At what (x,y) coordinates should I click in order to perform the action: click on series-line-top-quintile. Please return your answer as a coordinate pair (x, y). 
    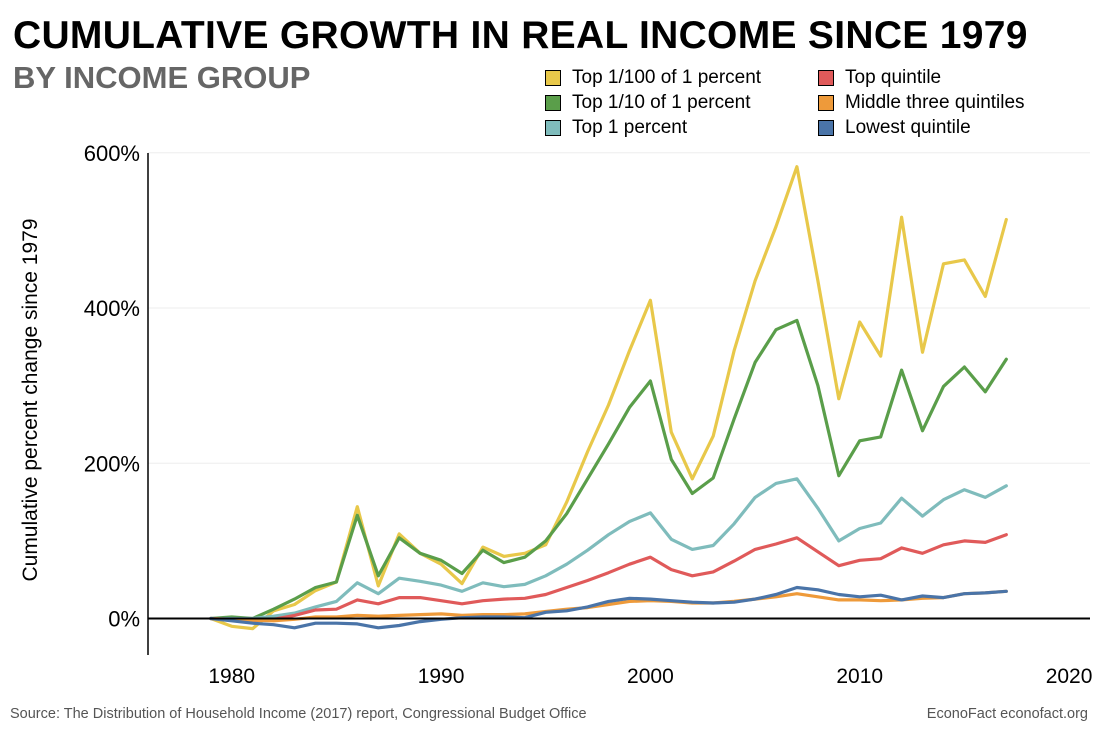
    Looking at the image, I should click on (608, 578).